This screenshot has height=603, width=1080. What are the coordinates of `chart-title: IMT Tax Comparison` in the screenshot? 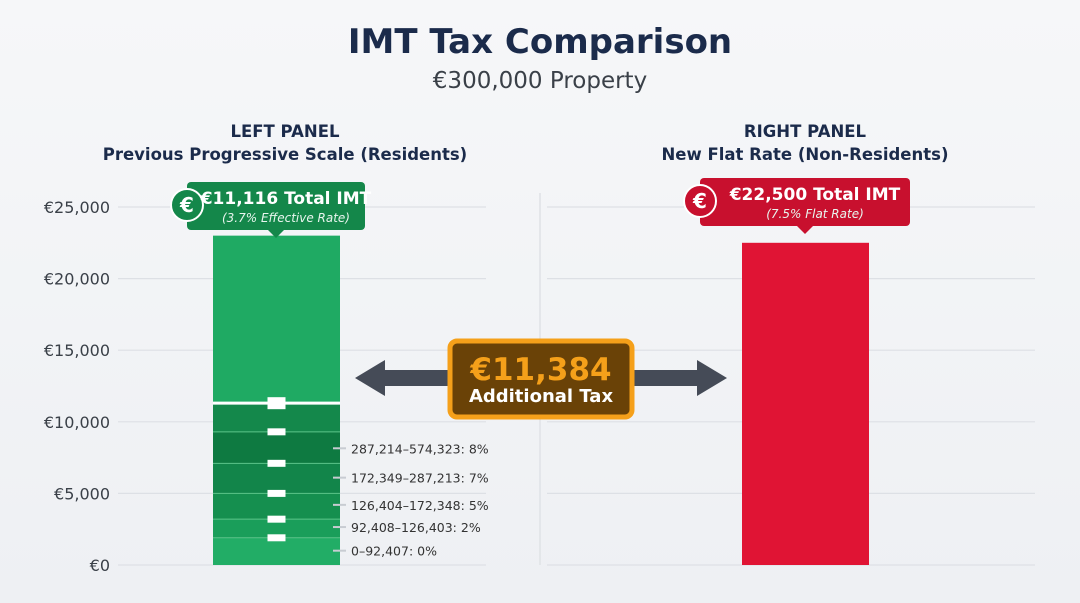 It's located at (540, 42).